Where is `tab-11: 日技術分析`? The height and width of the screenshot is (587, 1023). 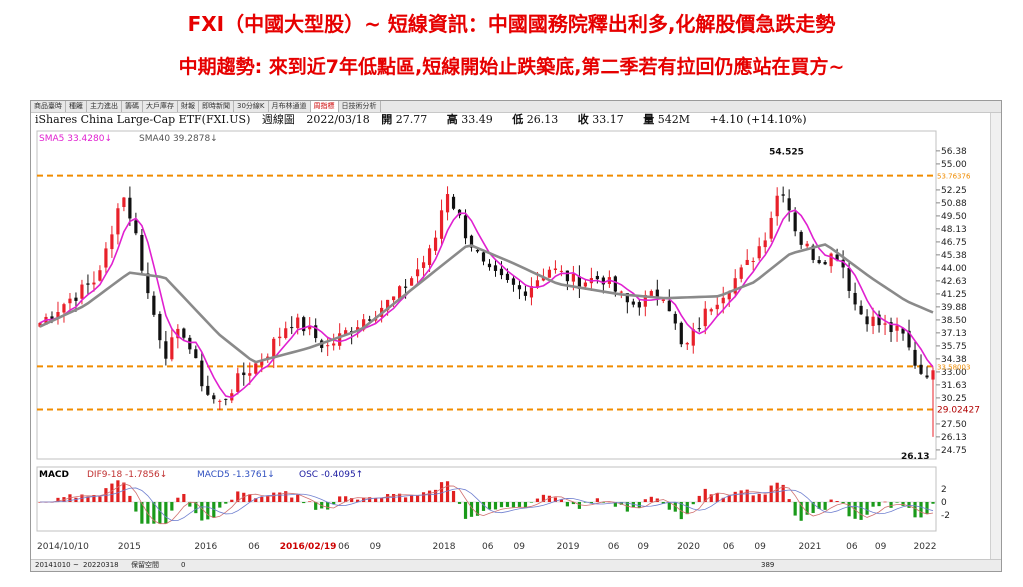 tab-11: 日技術分析 is located at coordinates (360, 106).